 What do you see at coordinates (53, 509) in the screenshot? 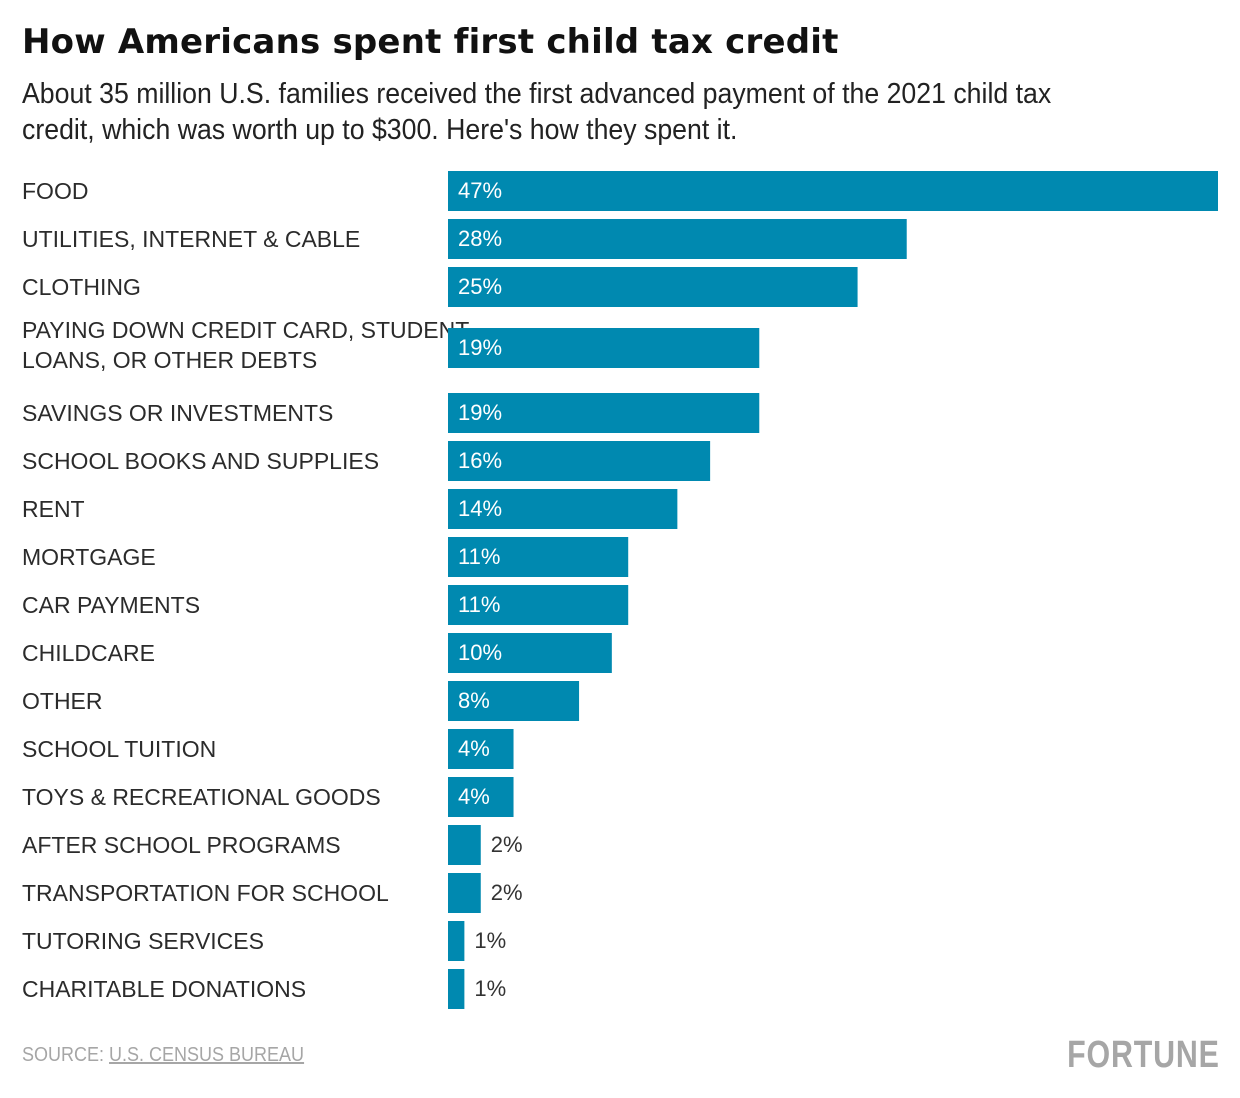
I see `category-label: RENT` at bounding box center [53, 509].